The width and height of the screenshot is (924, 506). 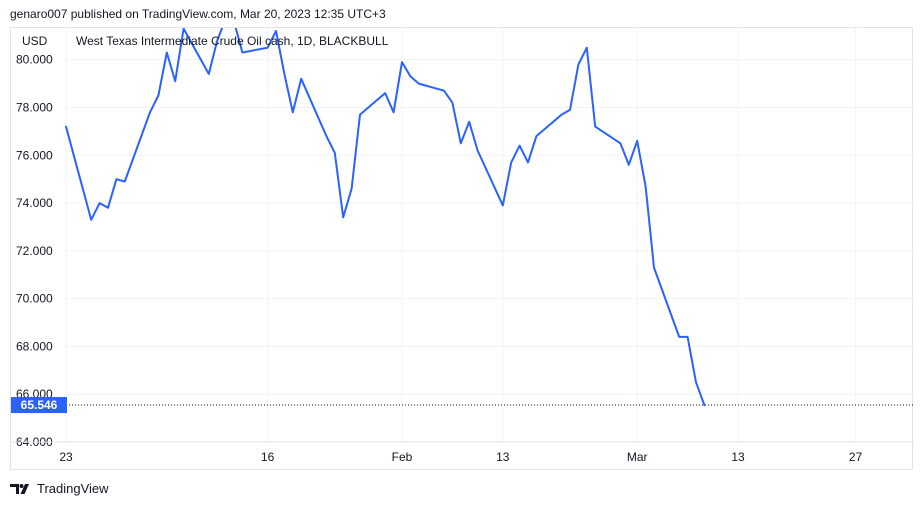 What do you see at coordinates (34, 60) in the screenshot?
I see `y-tick-label: 80.000` at bounding box center [34, 60].